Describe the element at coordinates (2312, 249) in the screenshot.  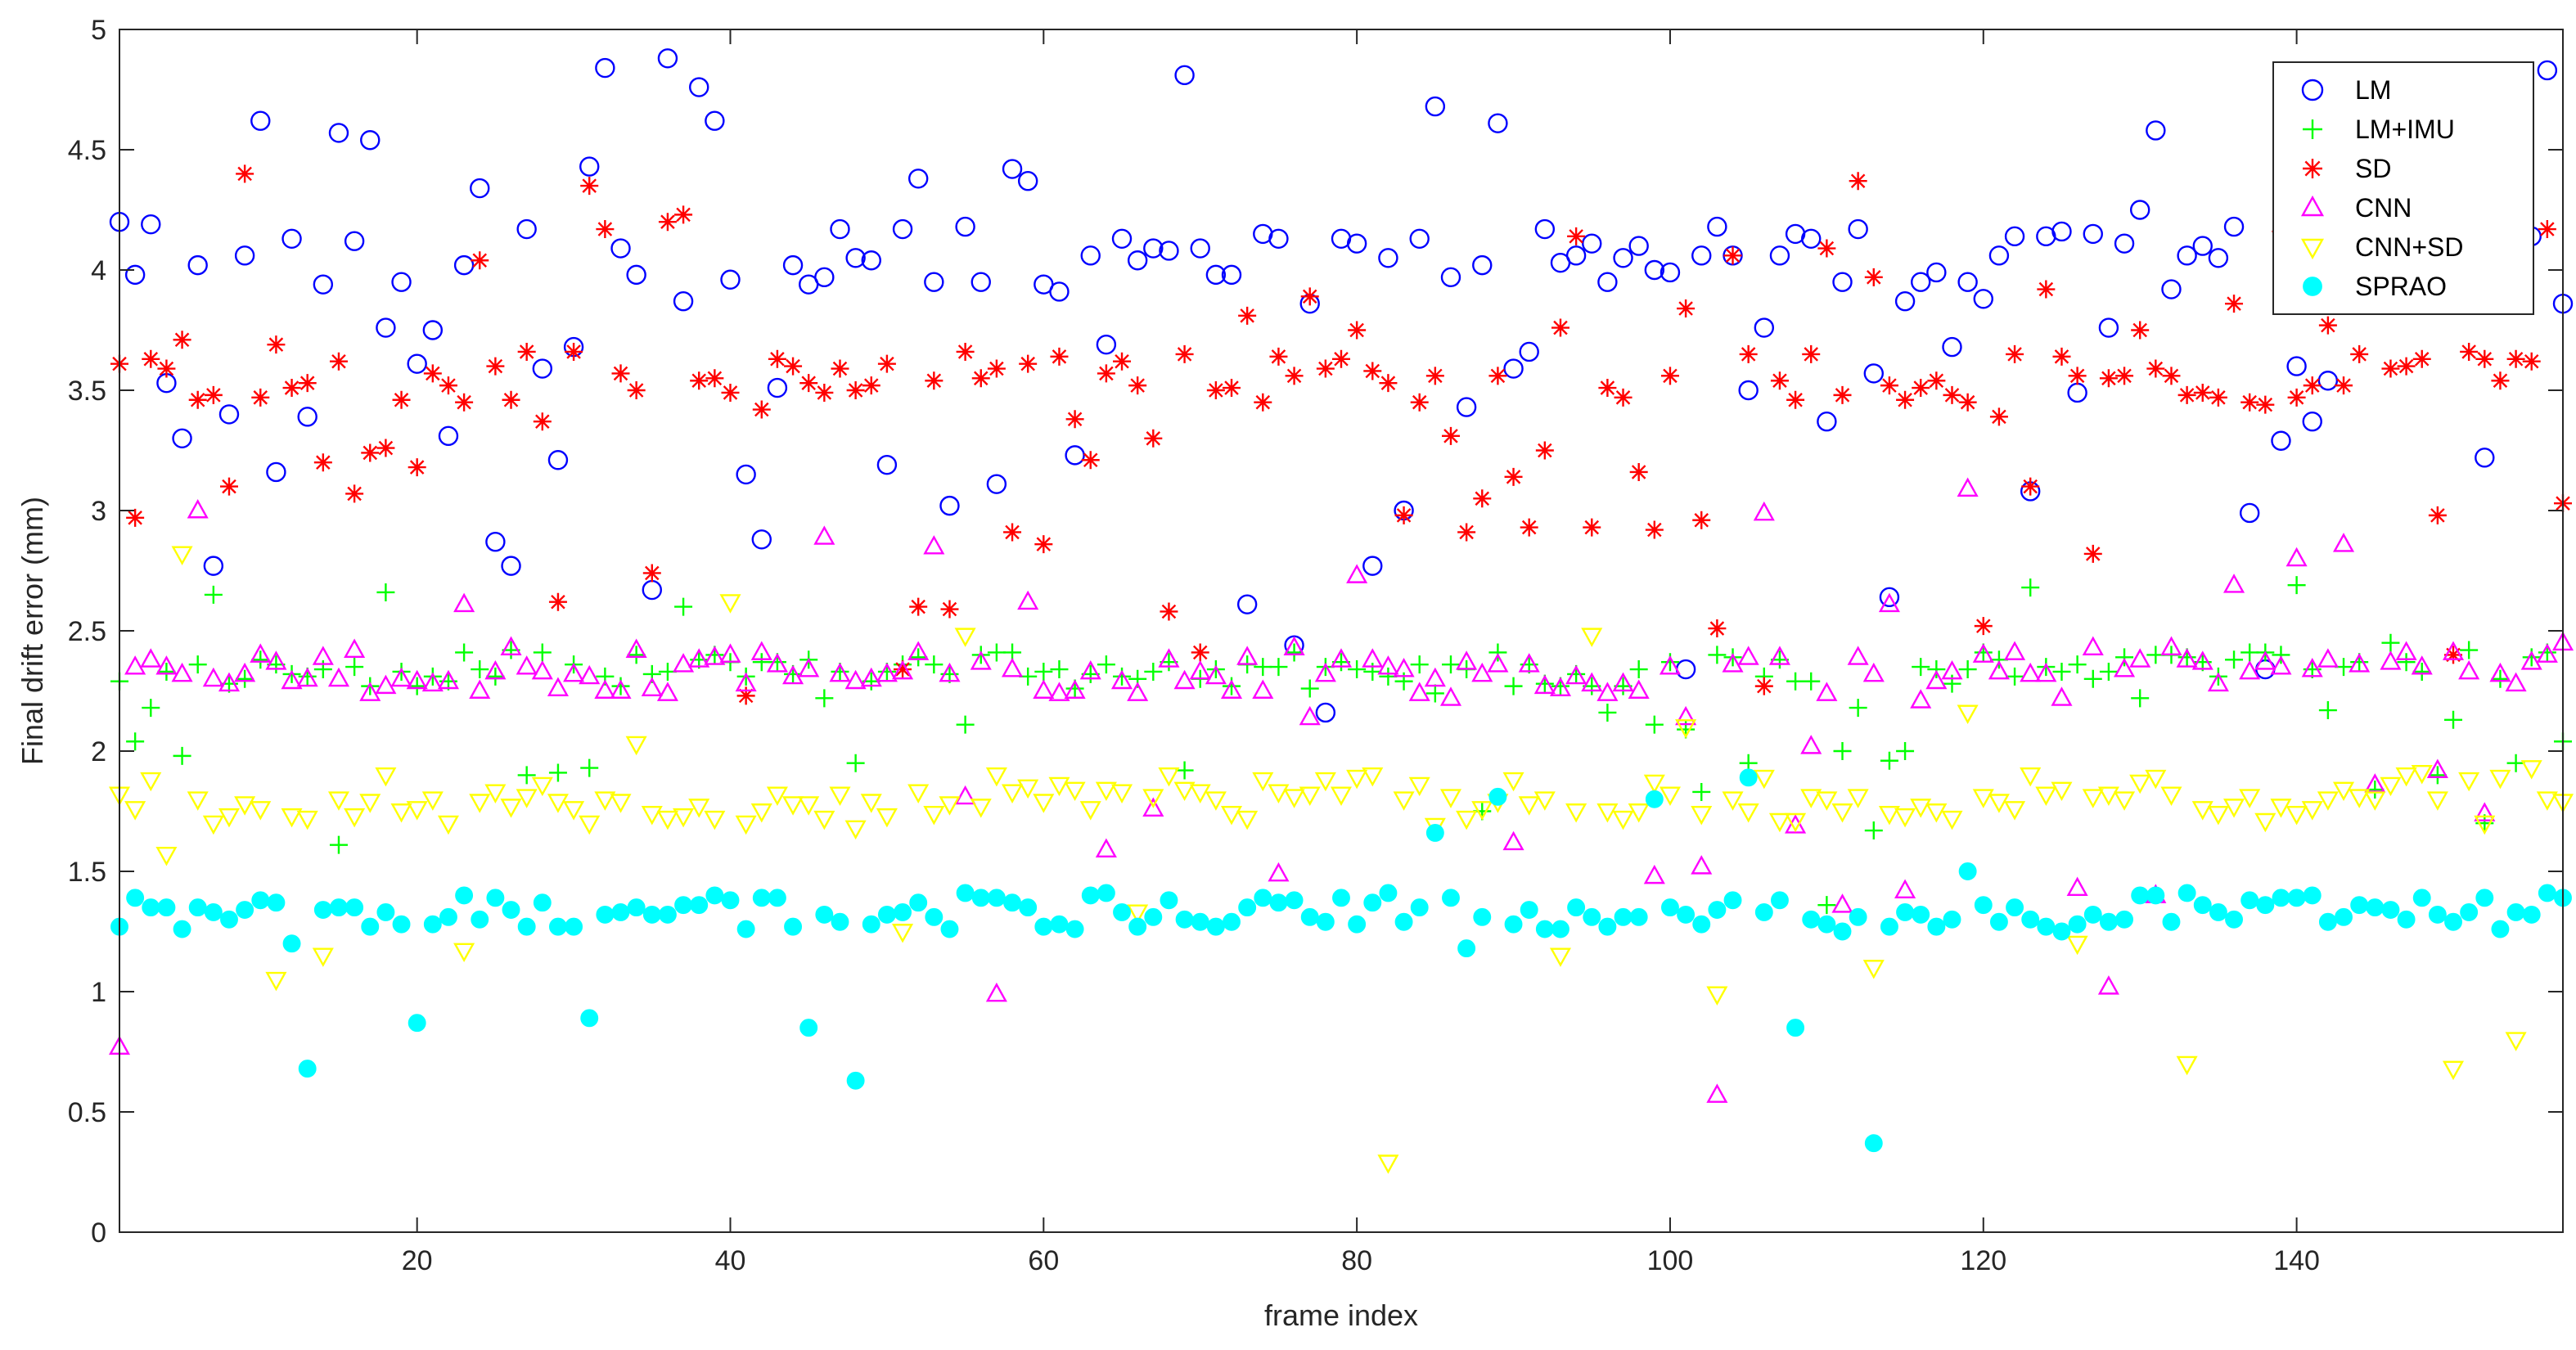
I see `legend-marker` at that location.